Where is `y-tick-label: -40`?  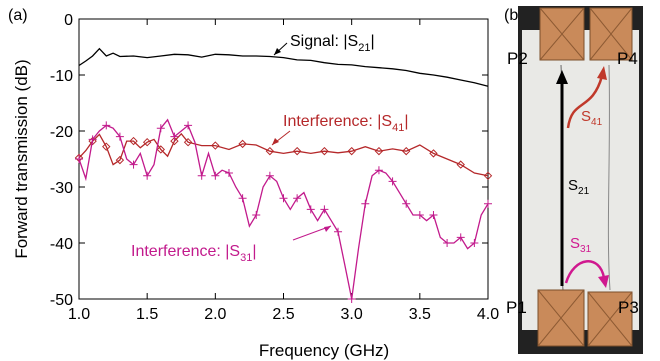 y-tick-label: -40 is located at coordinates (61, 244).